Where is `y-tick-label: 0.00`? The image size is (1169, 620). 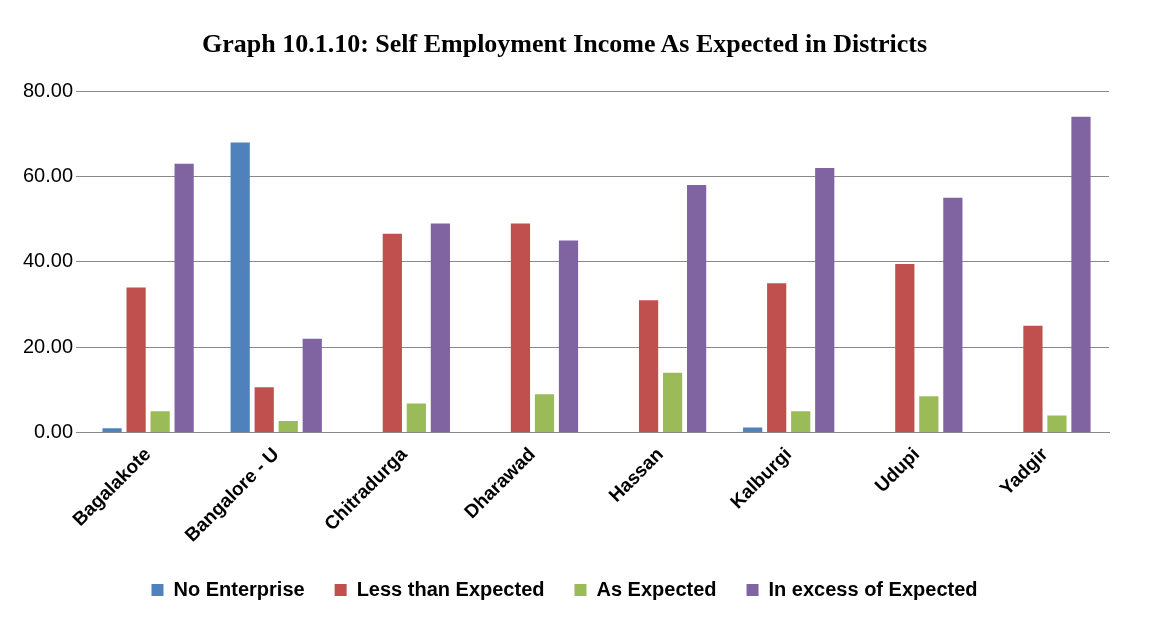 y-tick-label: 0.00 is located at coordinates (54, 431).